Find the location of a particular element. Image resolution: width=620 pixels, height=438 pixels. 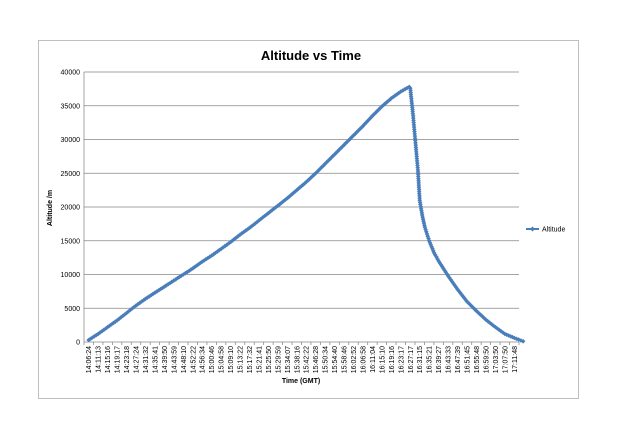

x-tick-label: 14:31:32 is located at coordinates (146, 359).